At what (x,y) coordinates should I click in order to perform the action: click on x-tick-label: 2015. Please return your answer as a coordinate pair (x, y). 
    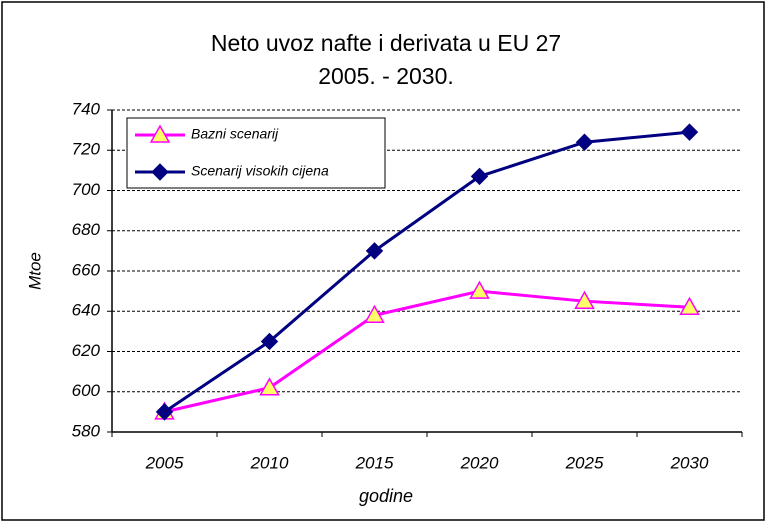
    Looking at the image, I should click on (374, 462).